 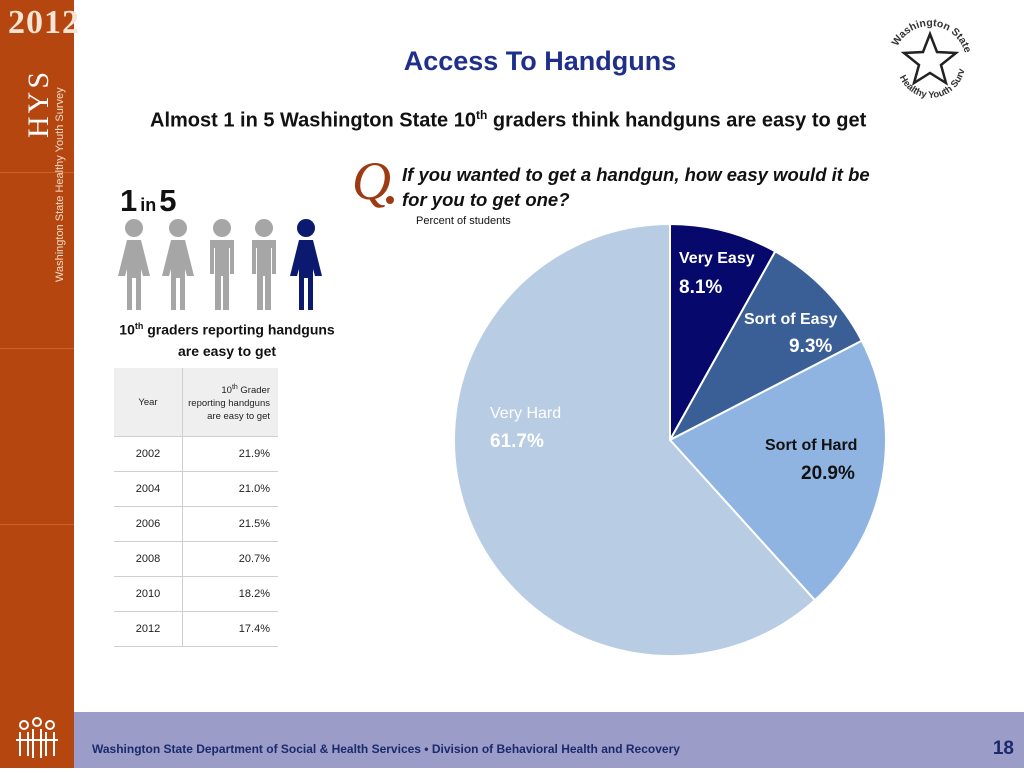 I want to click on family-logo-icon, so click(x=37, y=737).